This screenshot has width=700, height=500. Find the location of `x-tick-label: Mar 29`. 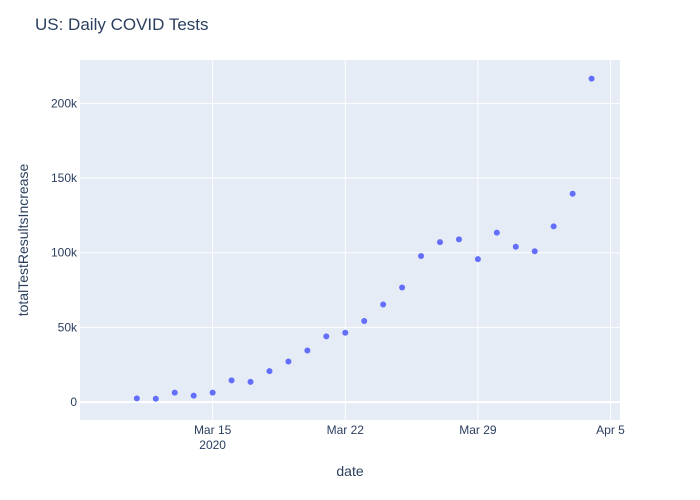

x-tick-label: Mar 29 is located at coordinates (478, 430).